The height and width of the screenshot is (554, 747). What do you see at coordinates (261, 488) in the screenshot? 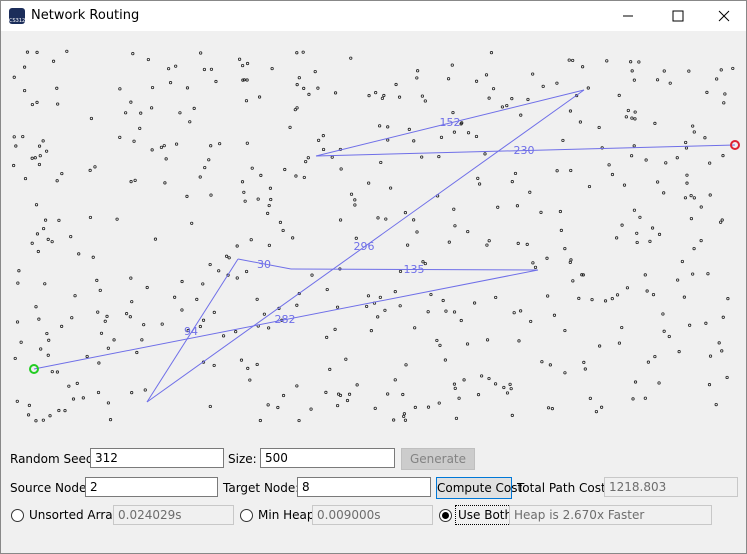
I see `label: Target Node:` at bounding box center [261, 488].